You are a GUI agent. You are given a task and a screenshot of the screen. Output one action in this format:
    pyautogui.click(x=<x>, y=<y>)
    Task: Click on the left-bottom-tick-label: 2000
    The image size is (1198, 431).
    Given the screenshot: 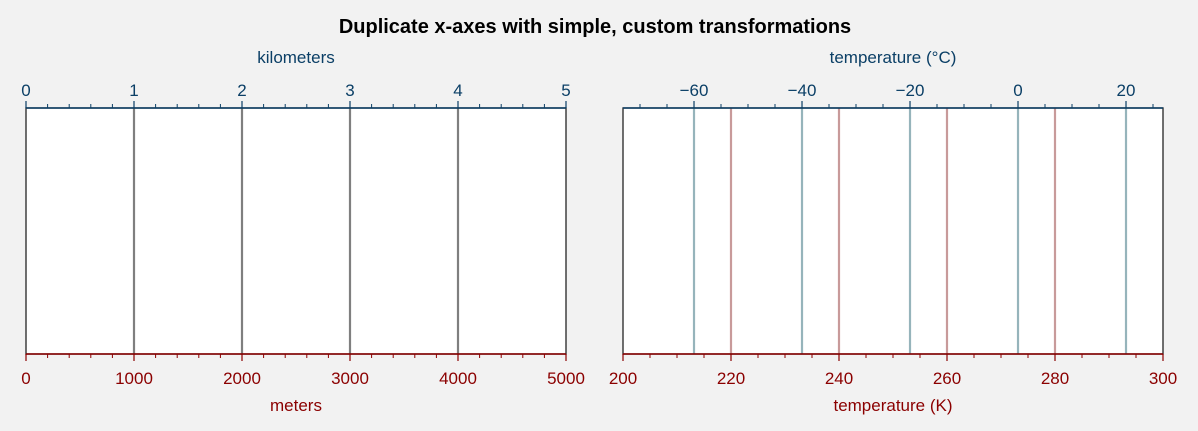 What is the action you would take?
    pyautogui.click(x=242, y=378)
    